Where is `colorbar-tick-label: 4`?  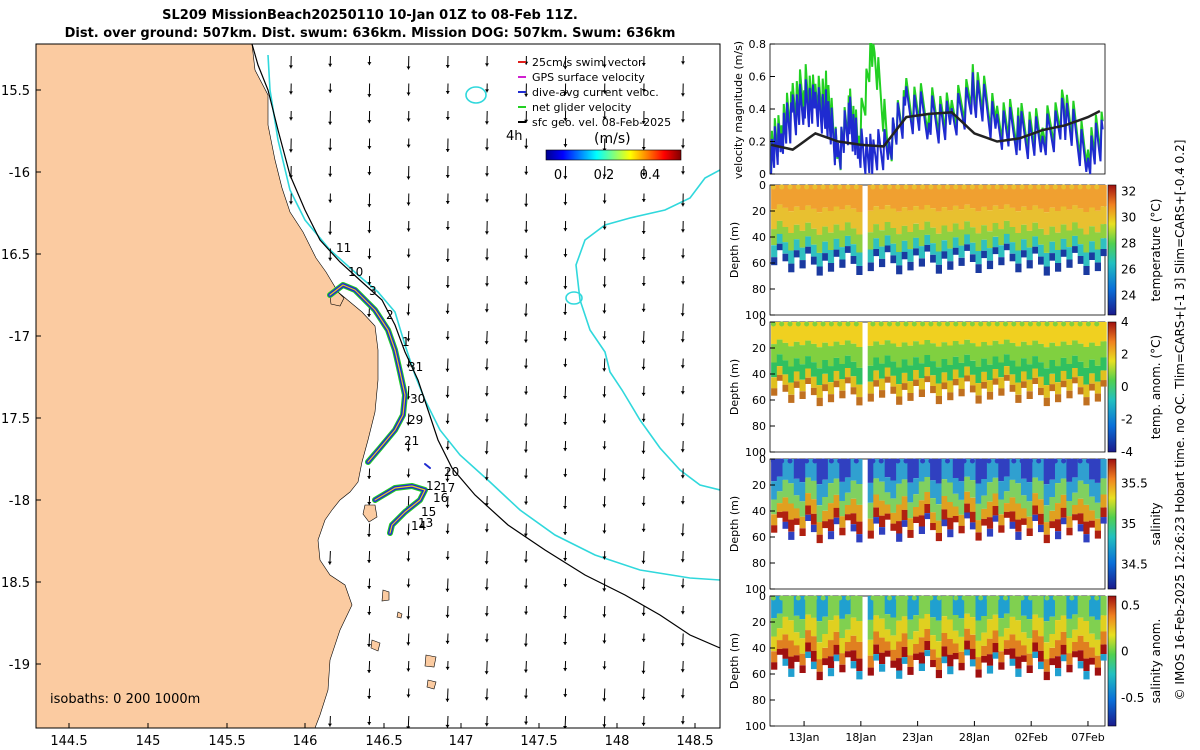
colorbar-tick-label: 4 is located at coordinates (1125, 322).